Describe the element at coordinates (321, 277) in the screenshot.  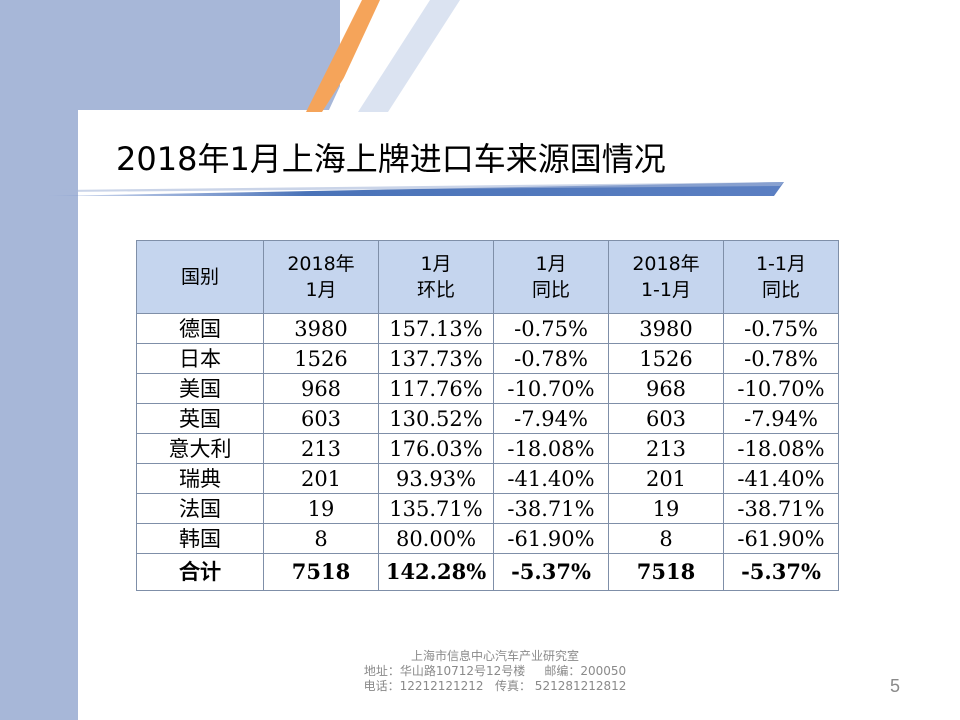
I see `header-jan-2018: 2018年 1月` at that location.